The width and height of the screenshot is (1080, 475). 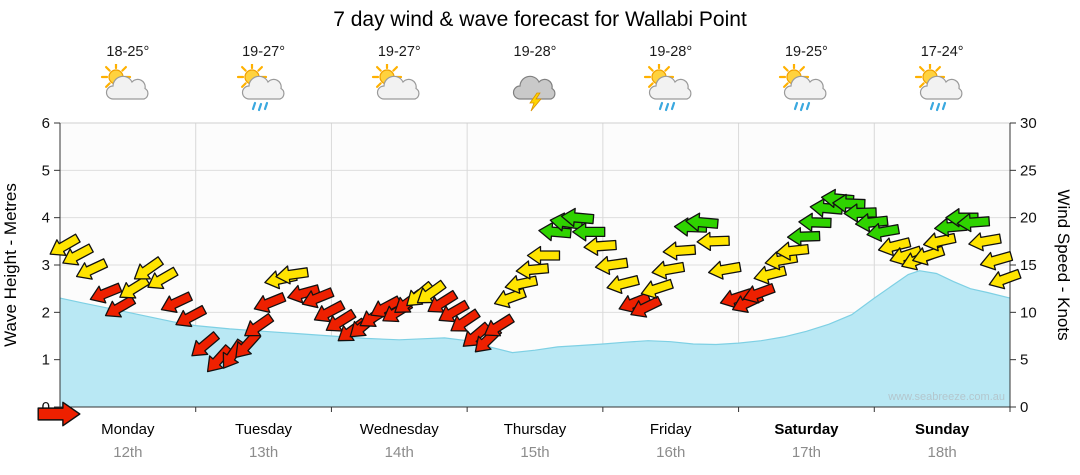 What do you see at coordinates (535, 429) in the screenshot?
I see `day-name: Thursday` at bounding box center [535, 429].